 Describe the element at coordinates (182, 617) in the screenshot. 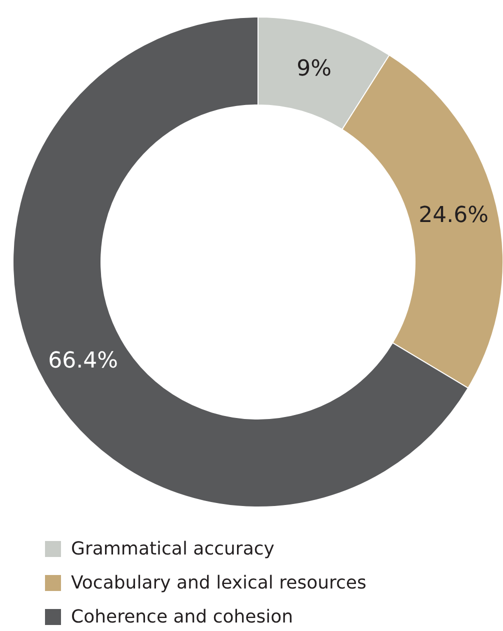

I see `legend-label: Coherence and cohesion` at that location.